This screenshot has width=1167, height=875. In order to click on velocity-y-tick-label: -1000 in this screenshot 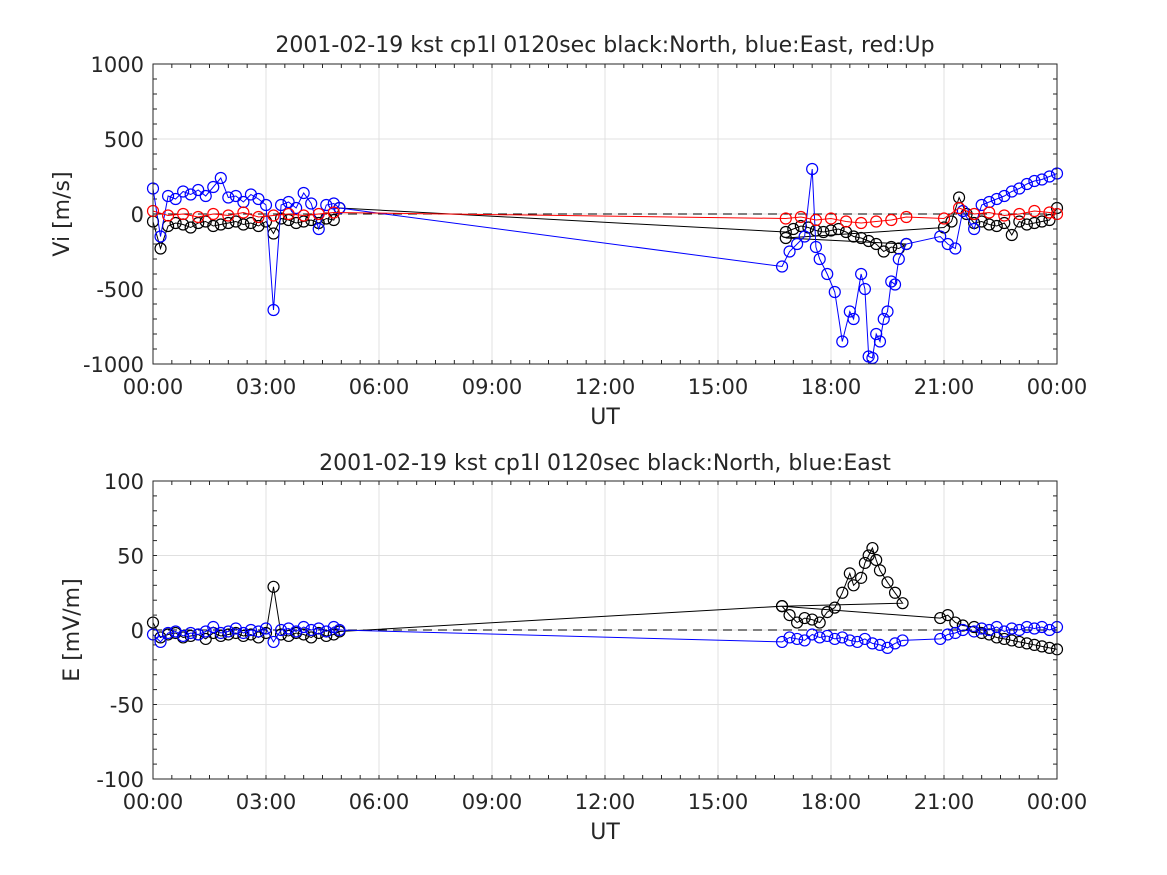, I will do `click(113, 365)`.